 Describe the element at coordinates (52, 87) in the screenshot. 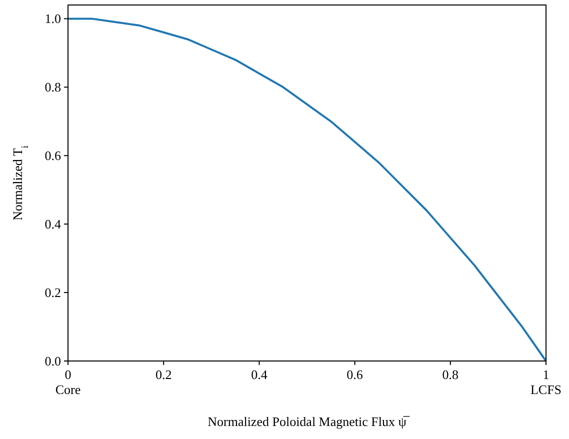

I see `y-tick-label: 0.8` at that location.